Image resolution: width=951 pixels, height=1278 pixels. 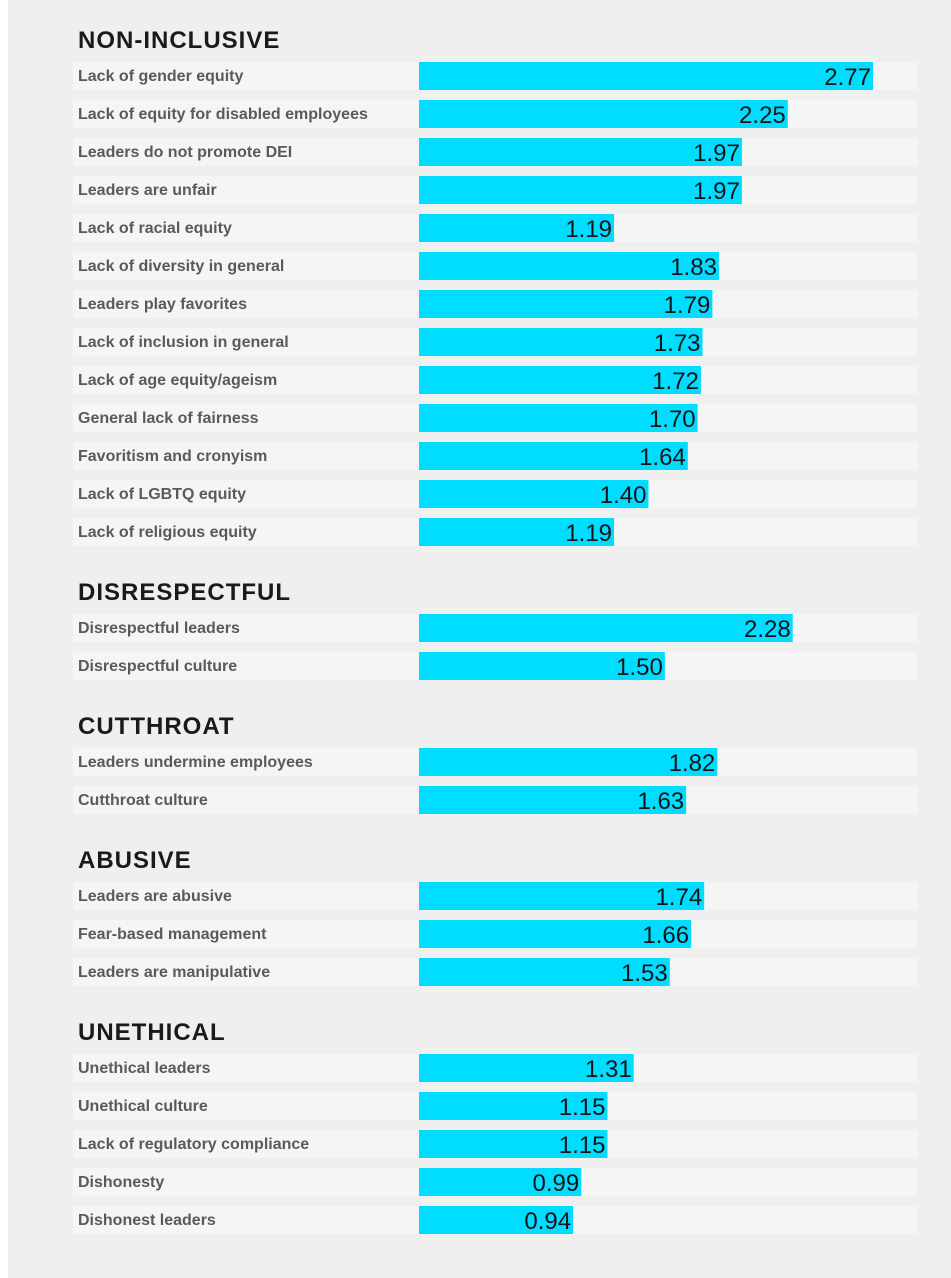 I want to click on category-label: Lack of regulatory compliance, so click(x=193, y=1144).